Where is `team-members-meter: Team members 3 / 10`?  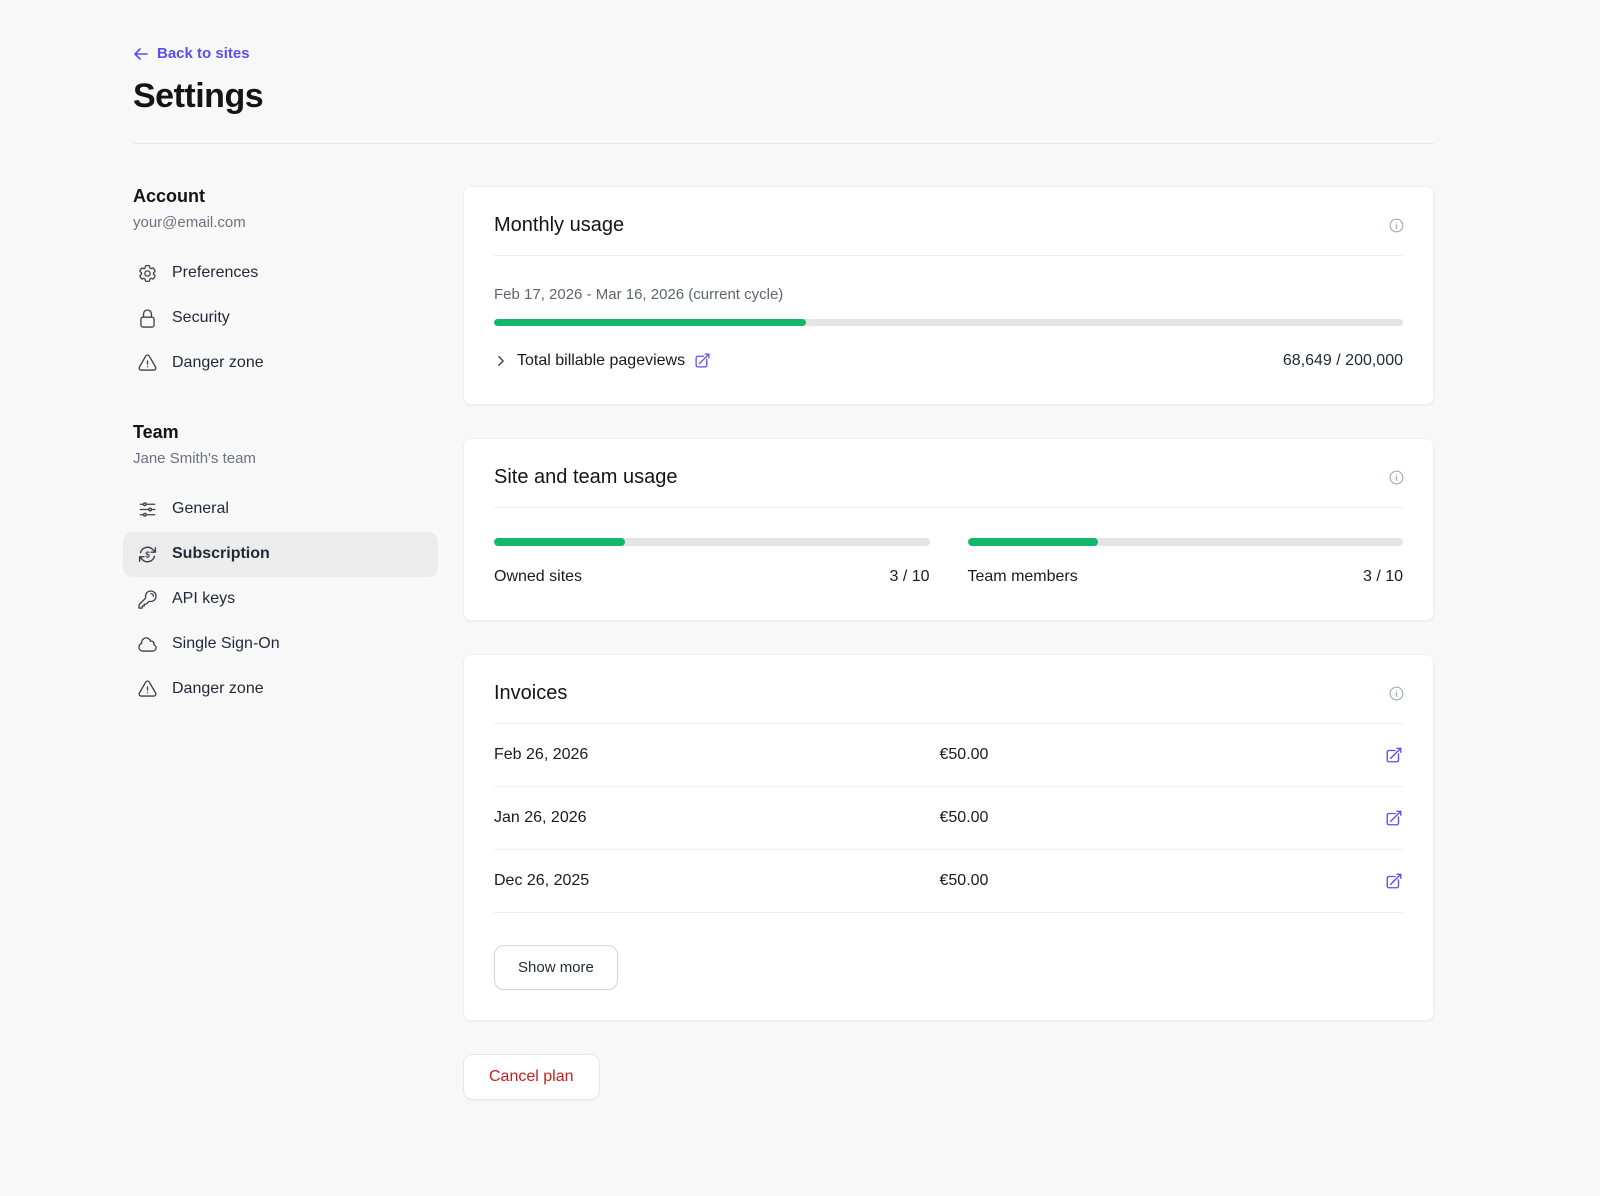 team-members-meter: Team members 3 / 10 is located at coordinates (1185, 561).